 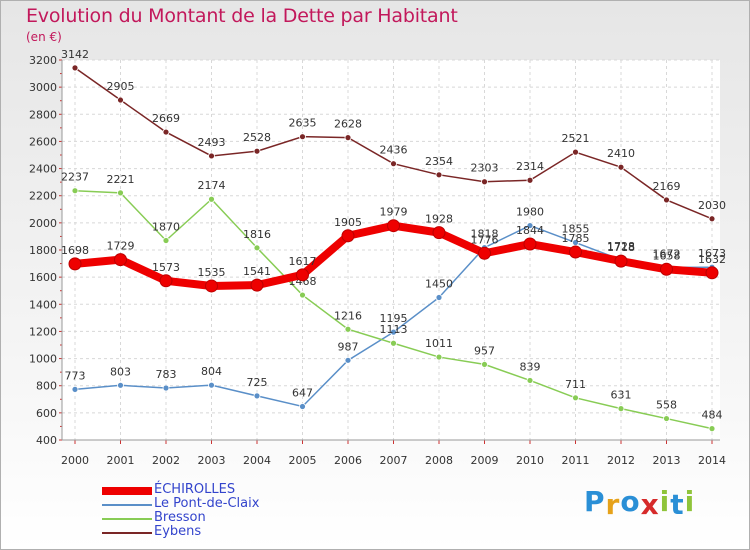 I want to click on data-label-eybens: 2905, so click(x=121, y=86).